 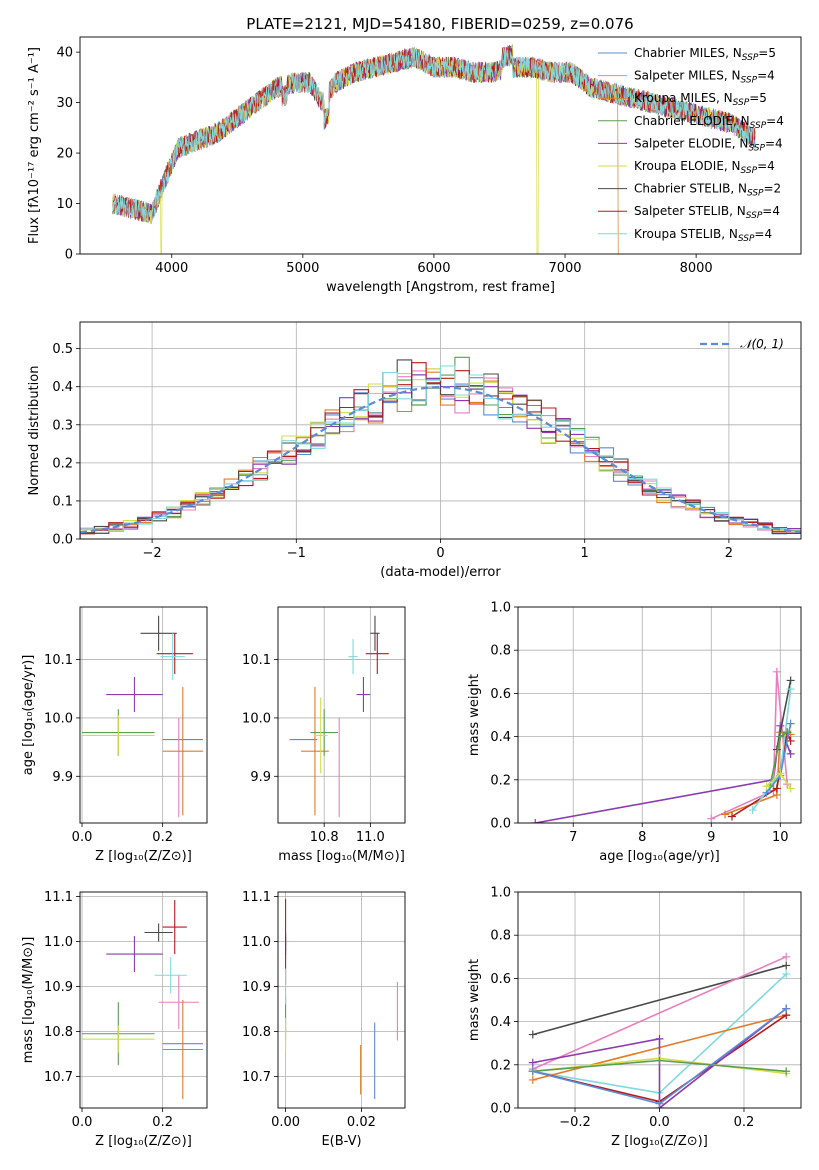 I want to click on weight-age-xtick-label: 10, so click(x=780, y=837).